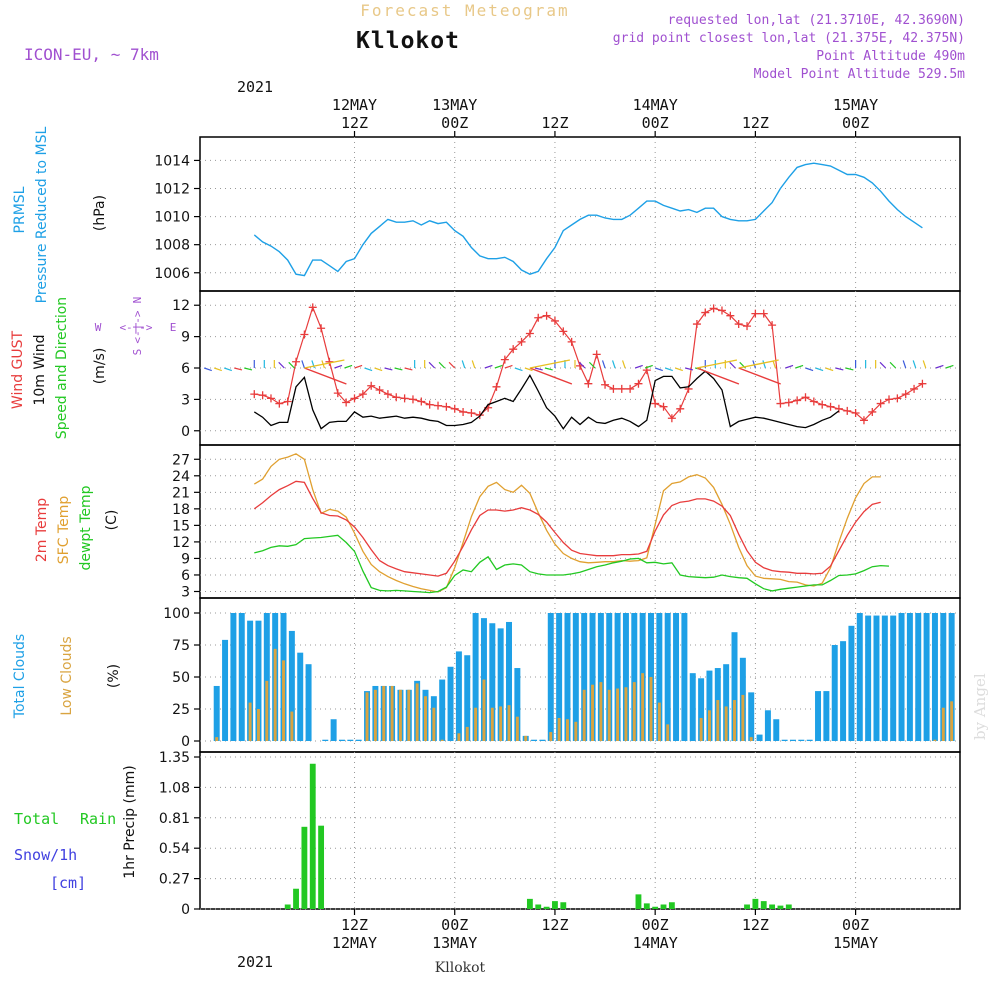 The height and width of the screenshot is (1000, 1000). What do you see at coordinates (112, 520) in the screenshot?
I see `degc-label: (C)` at bounding box center [112, 520].